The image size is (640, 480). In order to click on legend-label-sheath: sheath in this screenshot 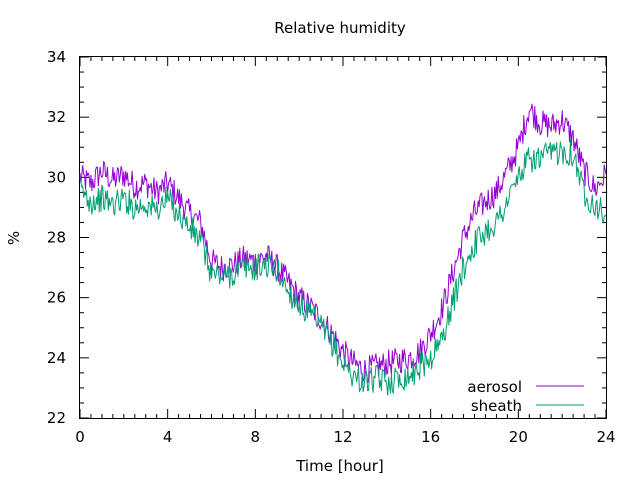, I will do `click(496, 406)`.